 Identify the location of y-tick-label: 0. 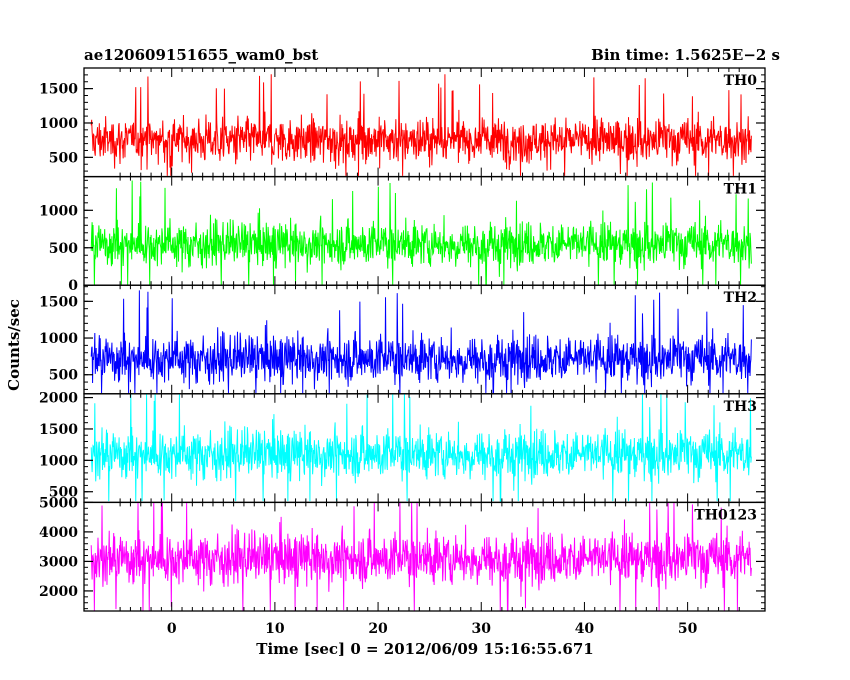
(73, 286).